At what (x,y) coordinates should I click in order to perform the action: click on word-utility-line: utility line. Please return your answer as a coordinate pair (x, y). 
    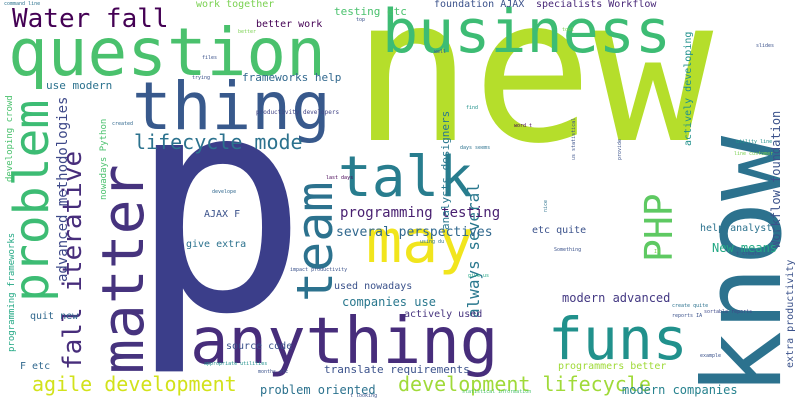
    Looking at the image, I should click on (754, 142).